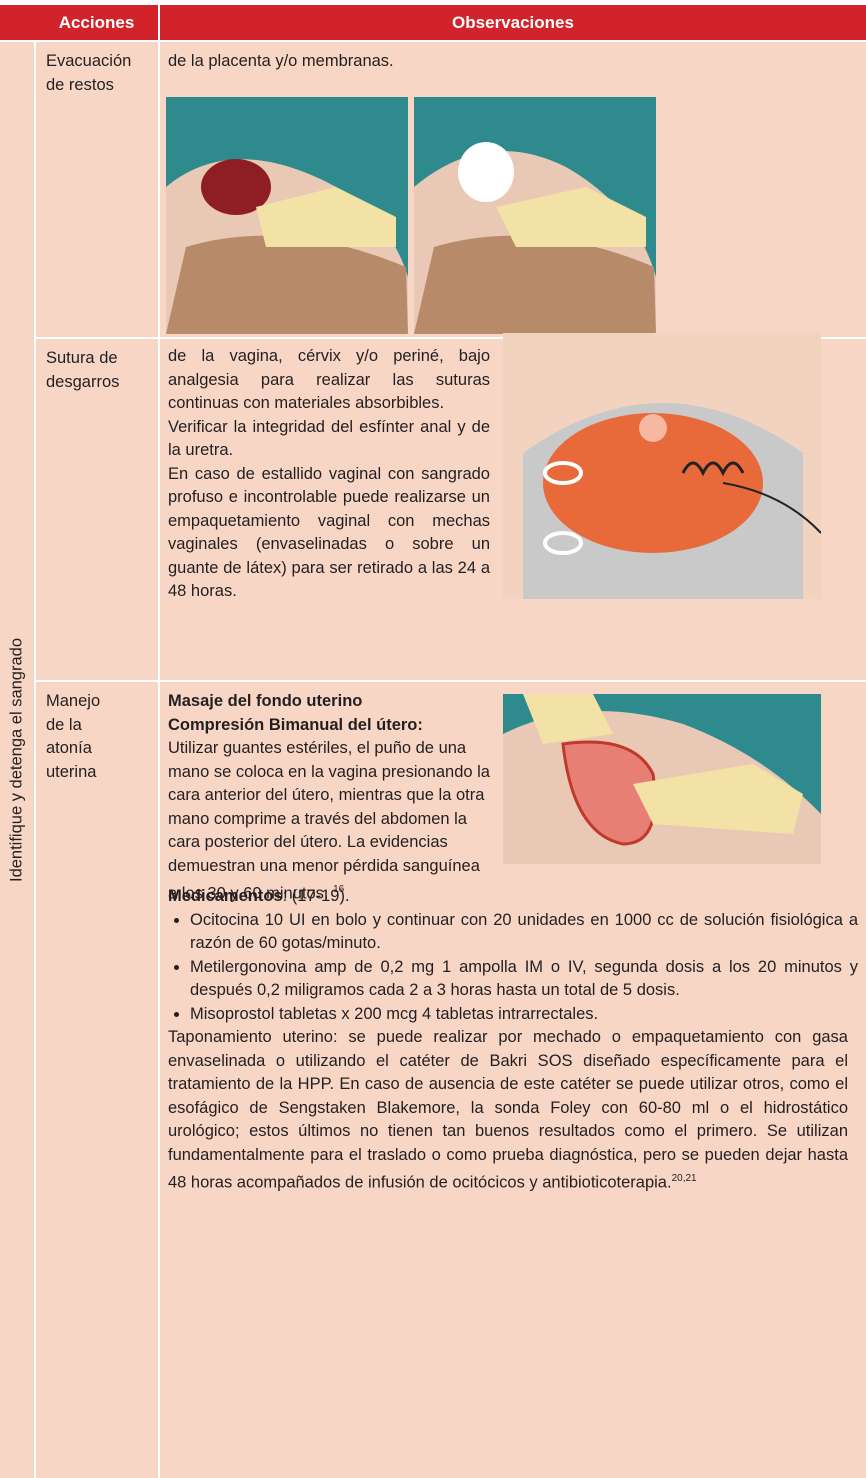  I want to click on group-label: Identifique y detenga el sangrado, so click(16, 760).